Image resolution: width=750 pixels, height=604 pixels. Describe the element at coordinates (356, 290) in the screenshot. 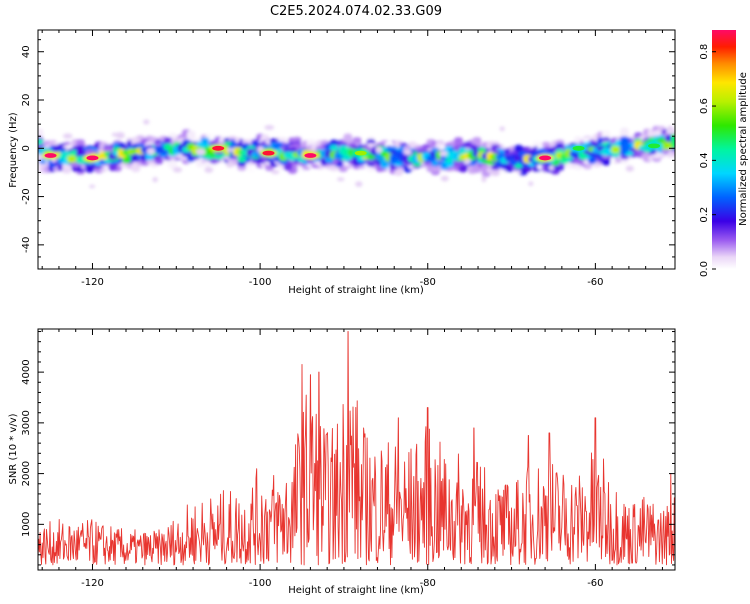

I see `spectrogram-xlabel: Height of straight line (km)` at that location.